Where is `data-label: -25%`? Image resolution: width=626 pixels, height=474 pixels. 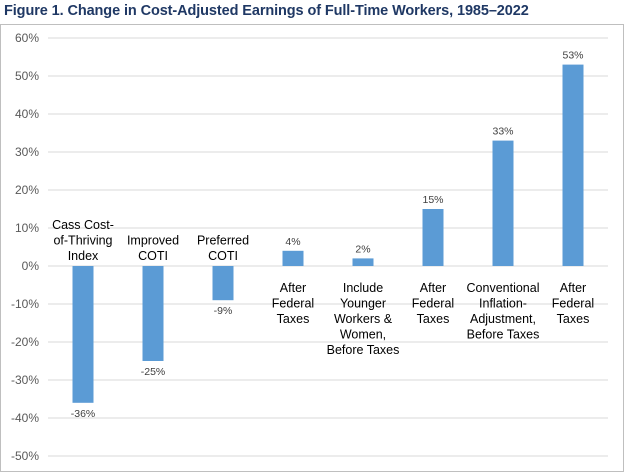 data-label: -25% is located at coordinates (153, 372).